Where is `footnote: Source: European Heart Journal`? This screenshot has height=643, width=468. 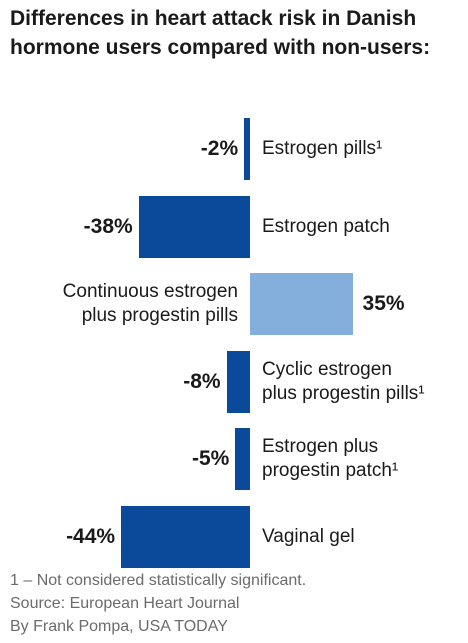 footnote: Source: European Heart Journal is located at coordinates (125, 603).